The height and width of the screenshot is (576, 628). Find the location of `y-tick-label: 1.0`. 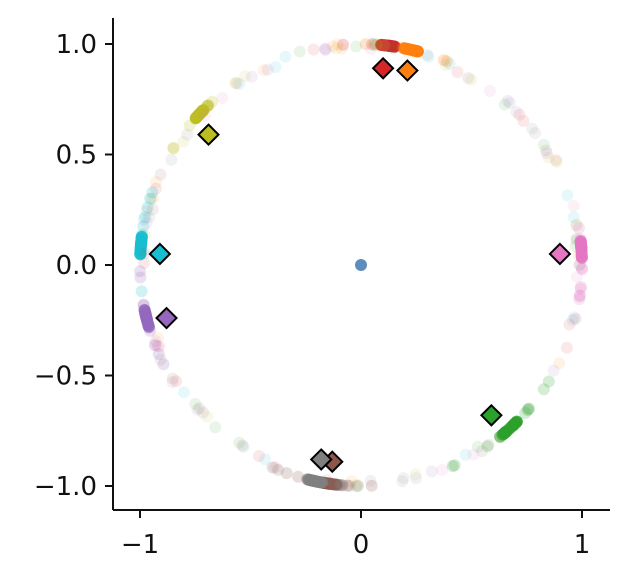

y-tick-label: 1.0 is located at coordinates (76, 45).